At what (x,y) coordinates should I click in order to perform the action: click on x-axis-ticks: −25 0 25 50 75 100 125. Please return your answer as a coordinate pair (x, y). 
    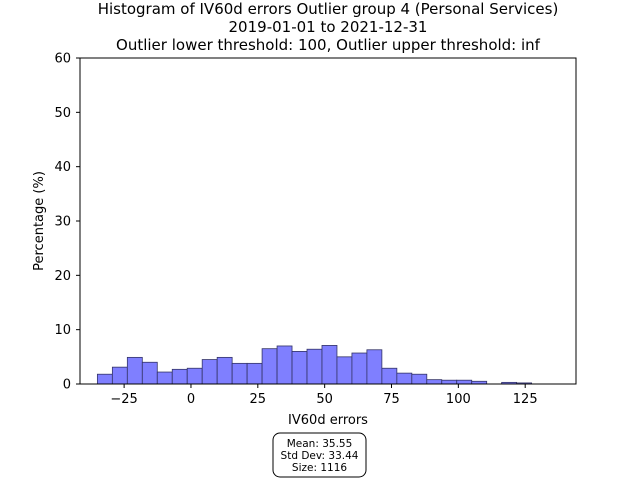
    Looking at the image, I should click on (324, 395).